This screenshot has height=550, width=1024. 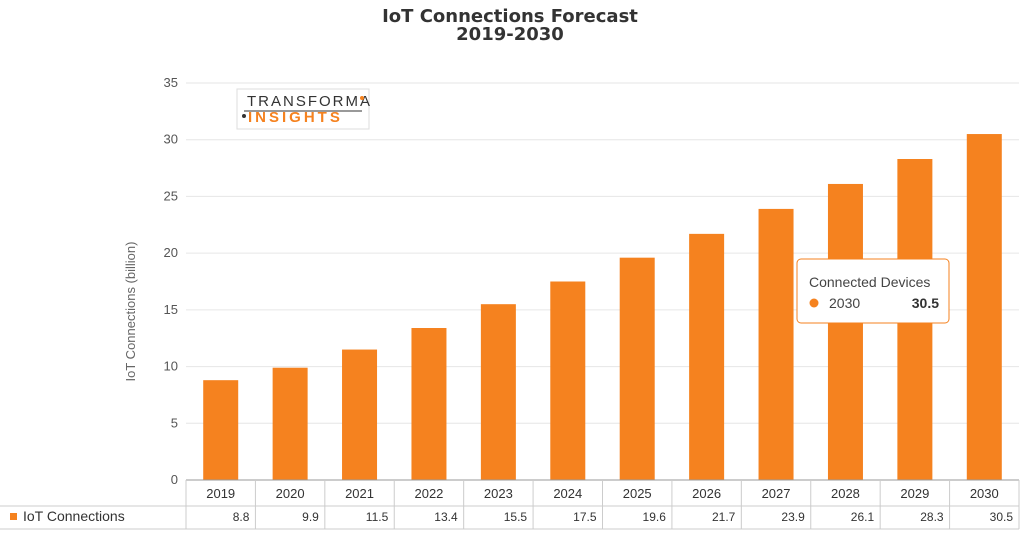 What do you see at coordinates (290, 493) in the screenshot?
I see `x-tick-label: 2020` at bounding box center [290, 493].